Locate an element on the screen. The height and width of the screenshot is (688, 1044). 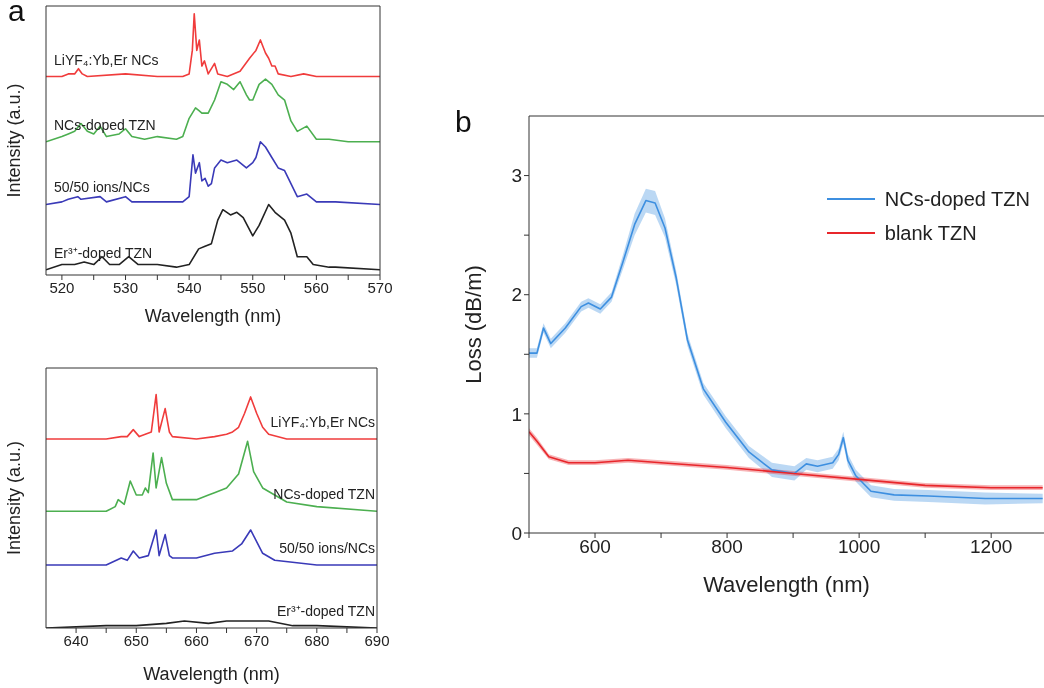
x-tick-label: 540 is located at coordinates (189, 287).